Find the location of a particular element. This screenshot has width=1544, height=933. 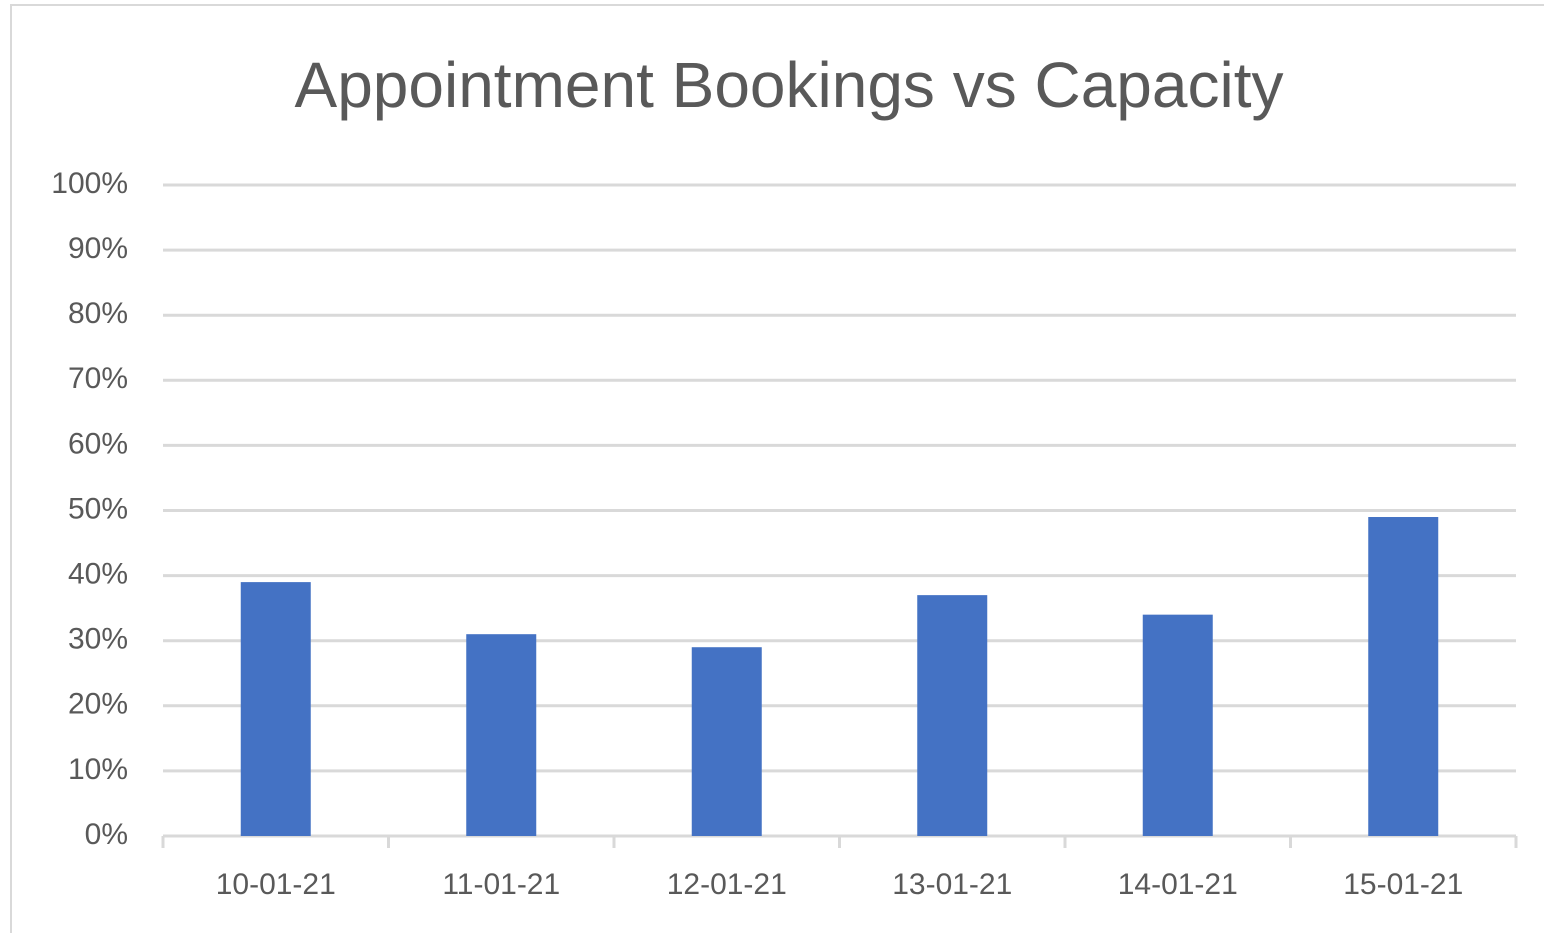

x-tick-label: 14-01-21 is located at coordinates (1178, 884).